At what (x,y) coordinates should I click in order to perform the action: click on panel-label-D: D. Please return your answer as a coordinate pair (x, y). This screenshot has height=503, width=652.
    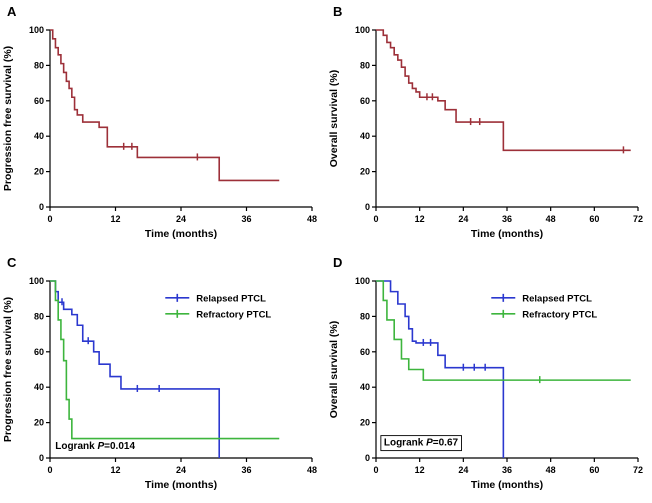
    Looking at the image, I should click on (338, 262).